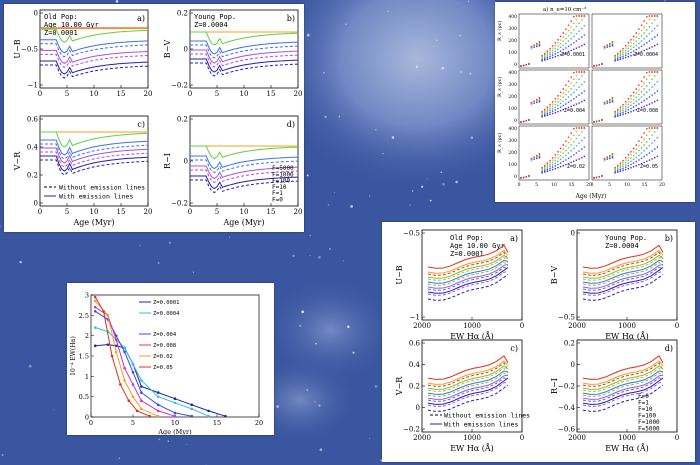 The height and width of the screenshot is (465, 700). What do you see at coordinates (244, 38) in the screenshot?
I see `tl-b-curve` at bounding box center [244, 38].